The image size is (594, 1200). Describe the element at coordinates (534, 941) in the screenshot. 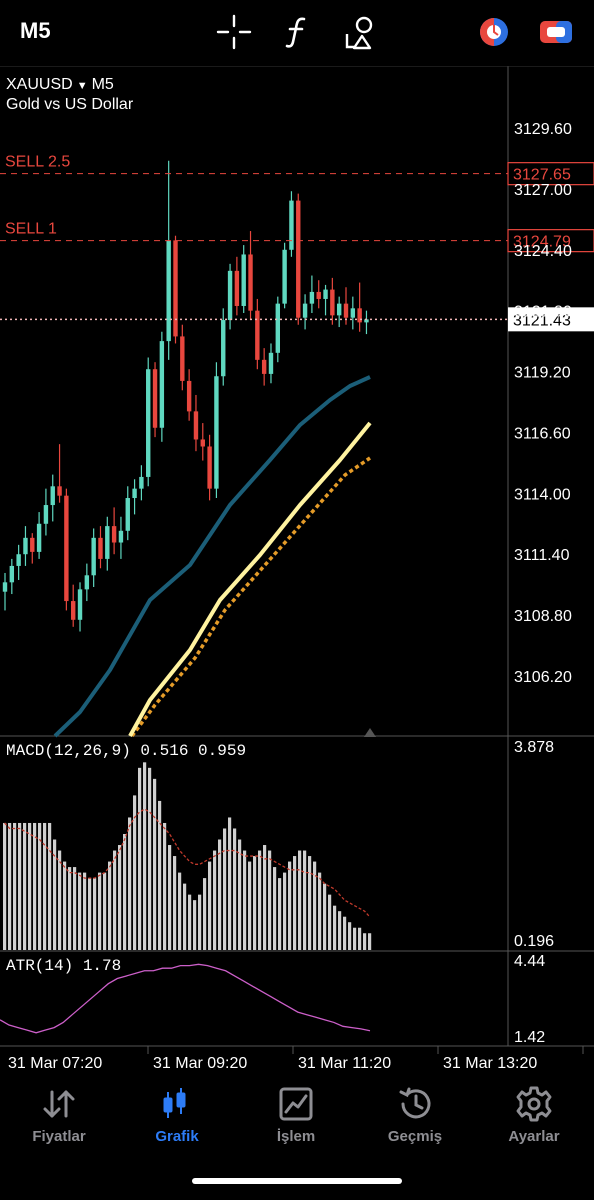

I see `macd-axis-label: 0.196` at that location.